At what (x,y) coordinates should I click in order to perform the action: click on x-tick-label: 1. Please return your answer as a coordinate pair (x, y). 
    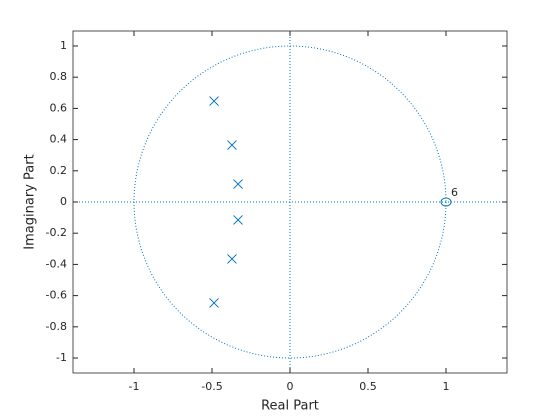
    Looking at the image, I should click on (446, 386).